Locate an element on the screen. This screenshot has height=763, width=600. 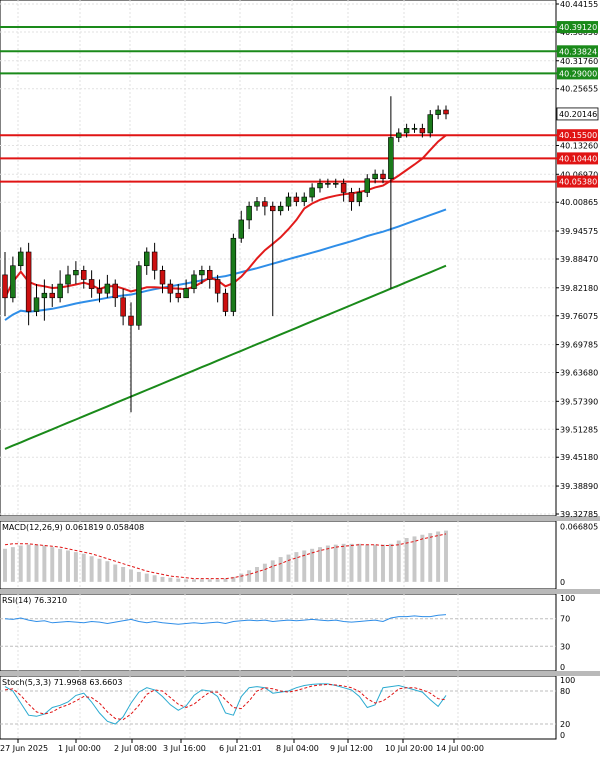
time-tick-label: 27 Jun 2025 is located at coordinates (24, 748).